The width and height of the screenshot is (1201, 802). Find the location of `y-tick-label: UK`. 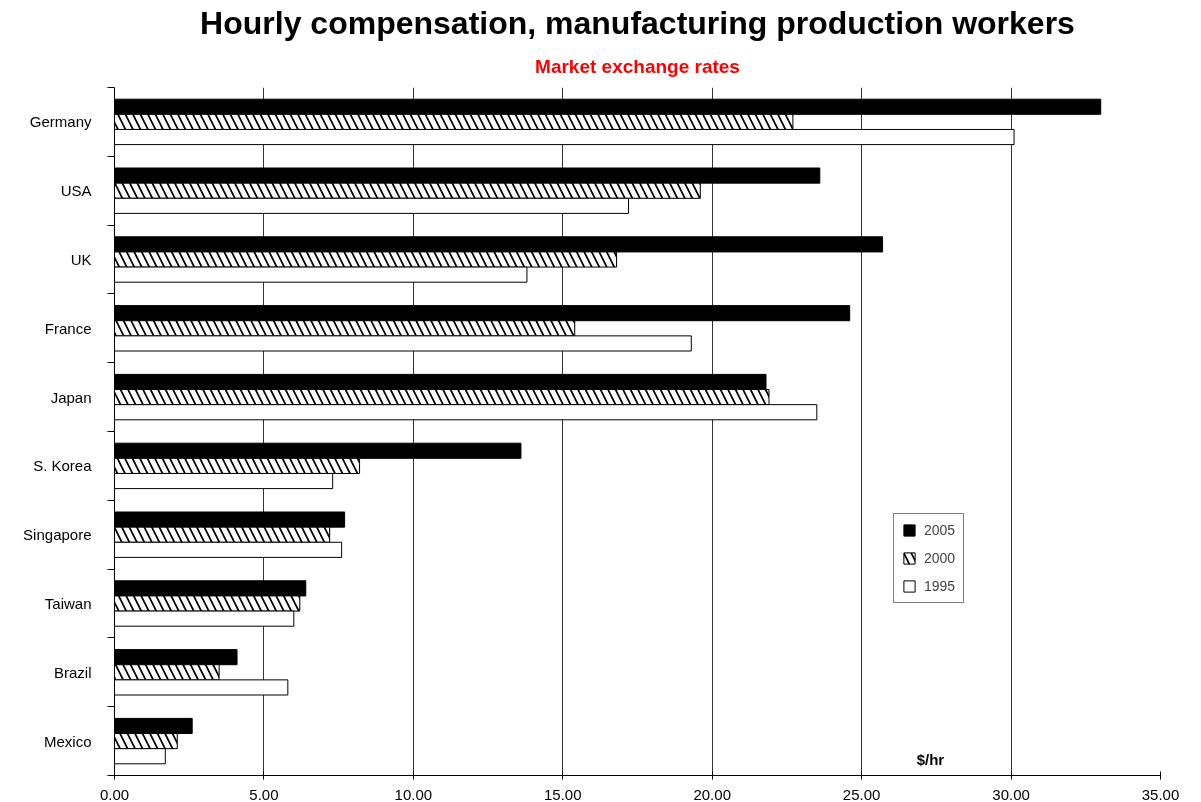

y-tick-label: UK is located at coordinates (81, 259).